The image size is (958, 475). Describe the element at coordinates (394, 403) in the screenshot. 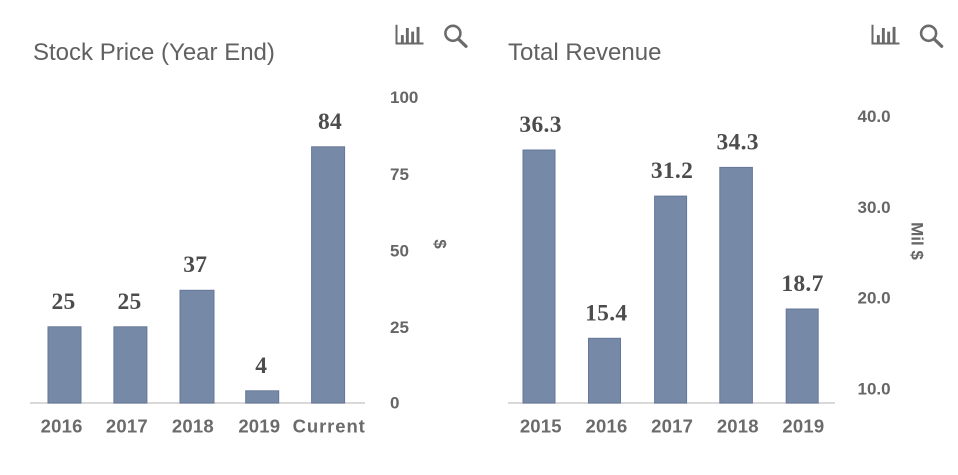

I see `svg-text: 0` at that location.